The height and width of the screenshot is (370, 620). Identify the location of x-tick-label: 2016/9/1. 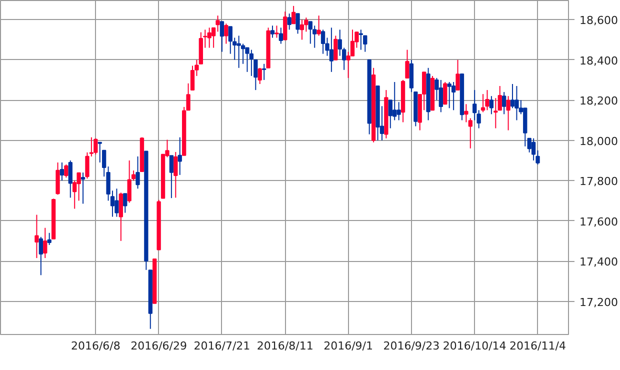
(348, 346).